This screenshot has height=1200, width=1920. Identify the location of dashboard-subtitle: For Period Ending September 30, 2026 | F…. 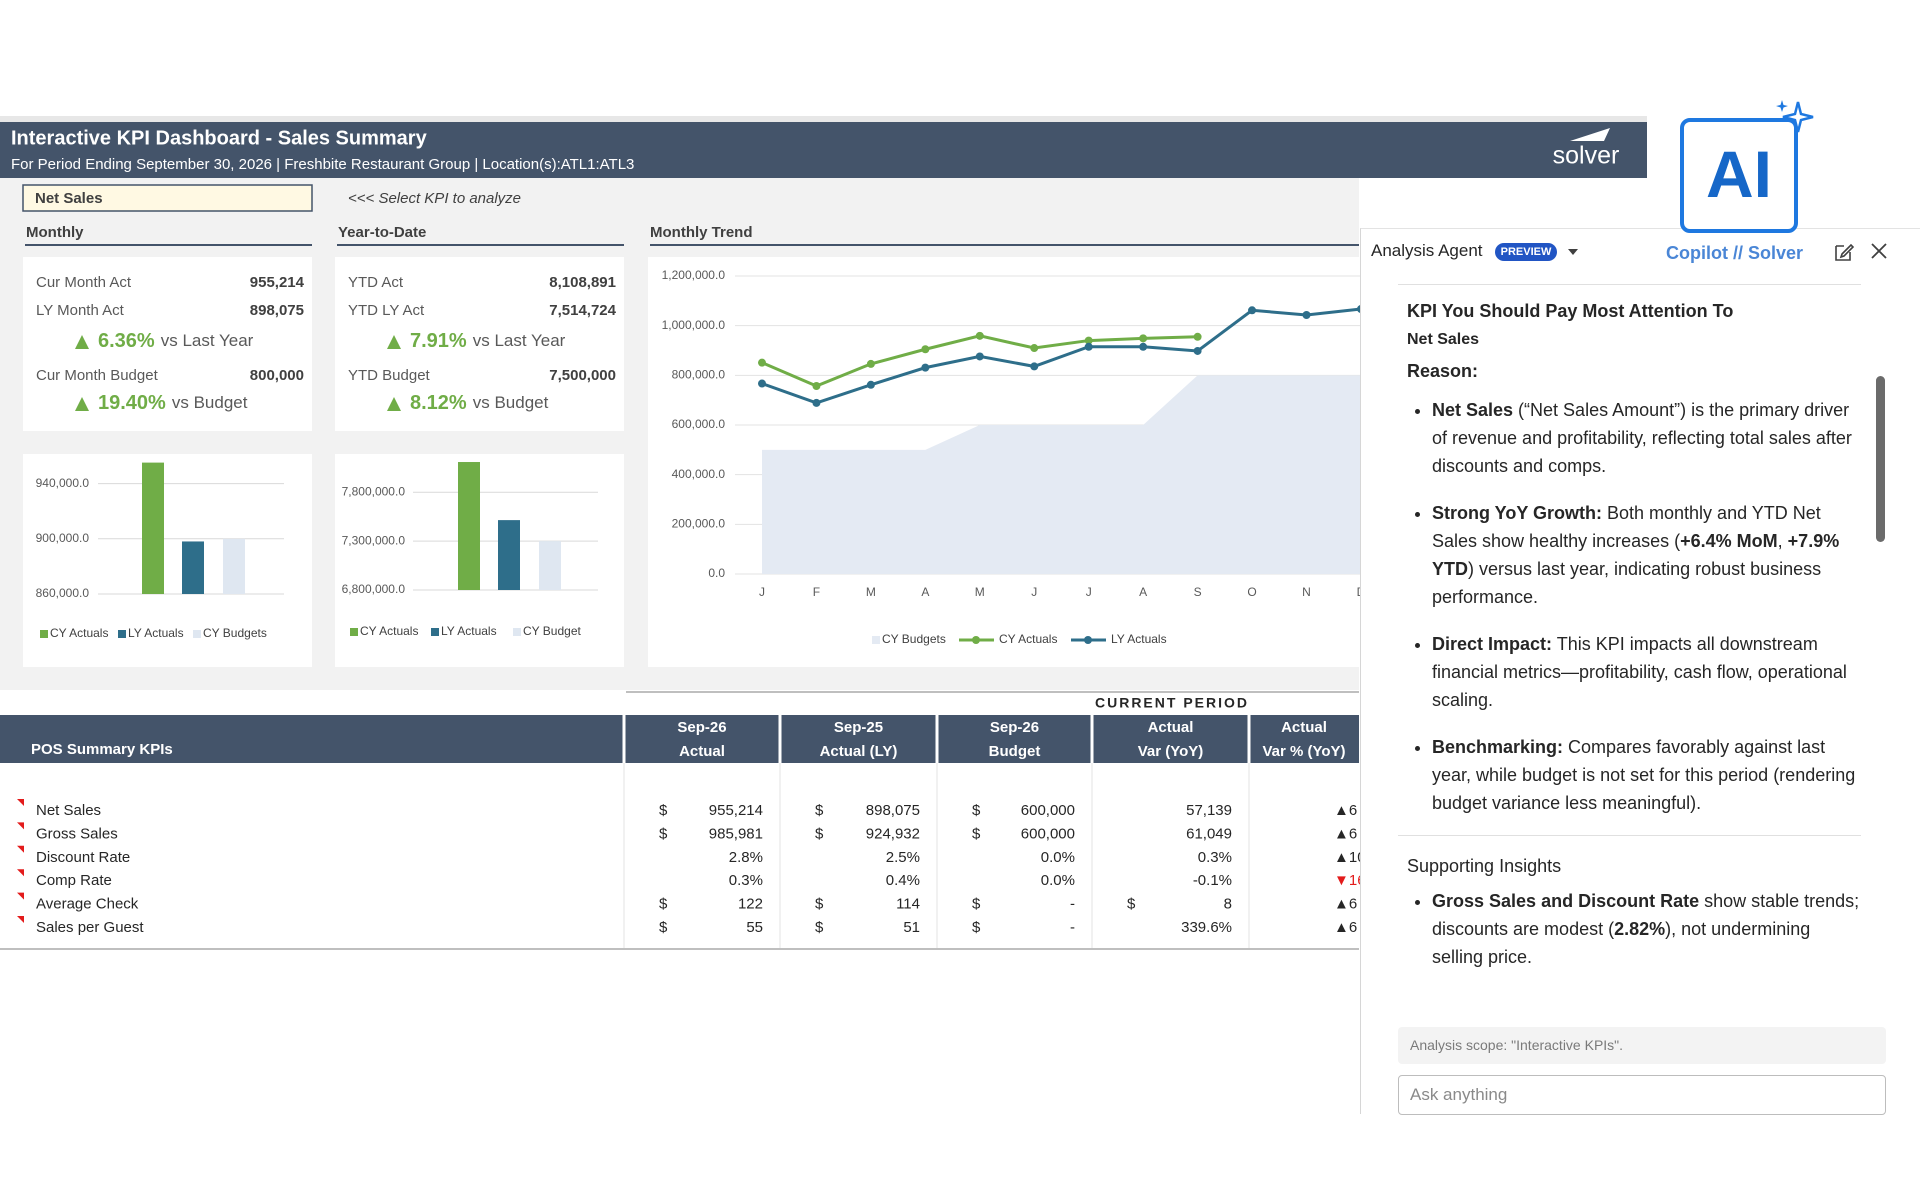
(322, 164).